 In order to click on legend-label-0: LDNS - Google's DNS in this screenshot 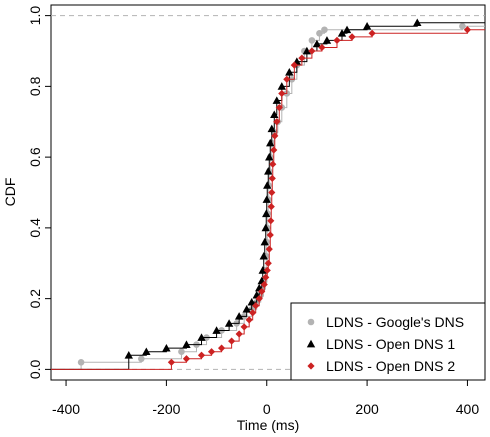, I will do `click(395, 322)`.